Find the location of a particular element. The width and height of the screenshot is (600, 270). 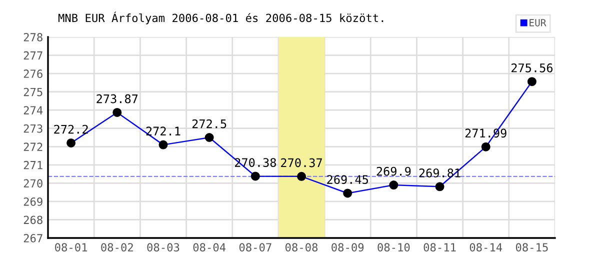

y-tick-label: 272 is located at coordinates (33, 146).